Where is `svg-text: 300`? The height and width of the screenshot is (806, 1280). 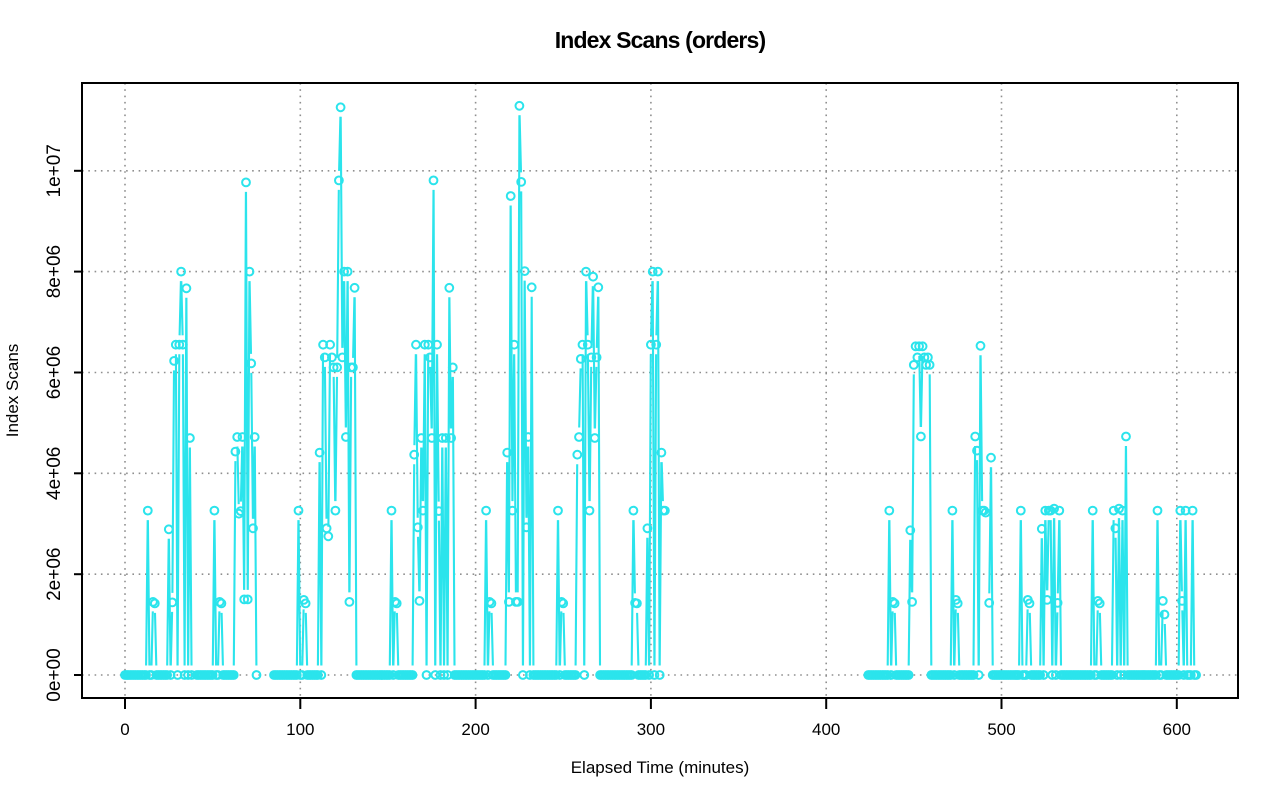
svg-text: 300 is located at coordinates (651, 729).